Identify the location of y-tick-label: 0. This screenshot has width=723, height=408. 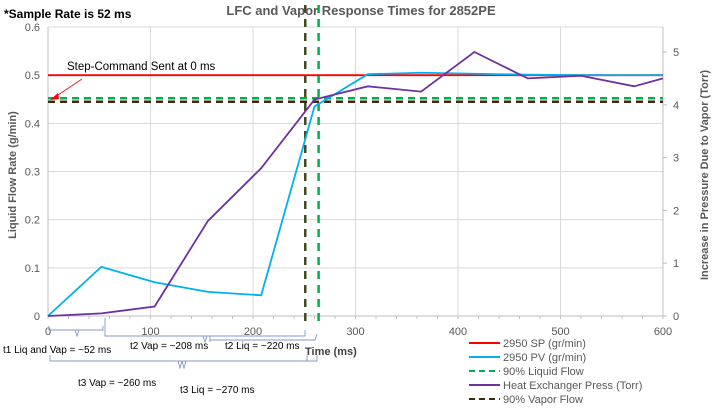
(37, 317).